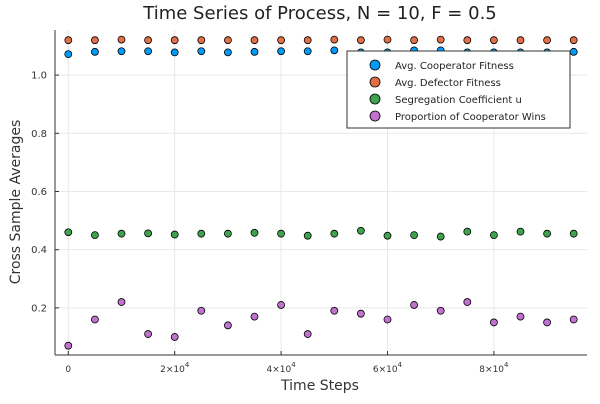 The width and height of the screenshot is (600, 404). I want to click on x-tick-label: 6×10⁴, so click(388, 368).